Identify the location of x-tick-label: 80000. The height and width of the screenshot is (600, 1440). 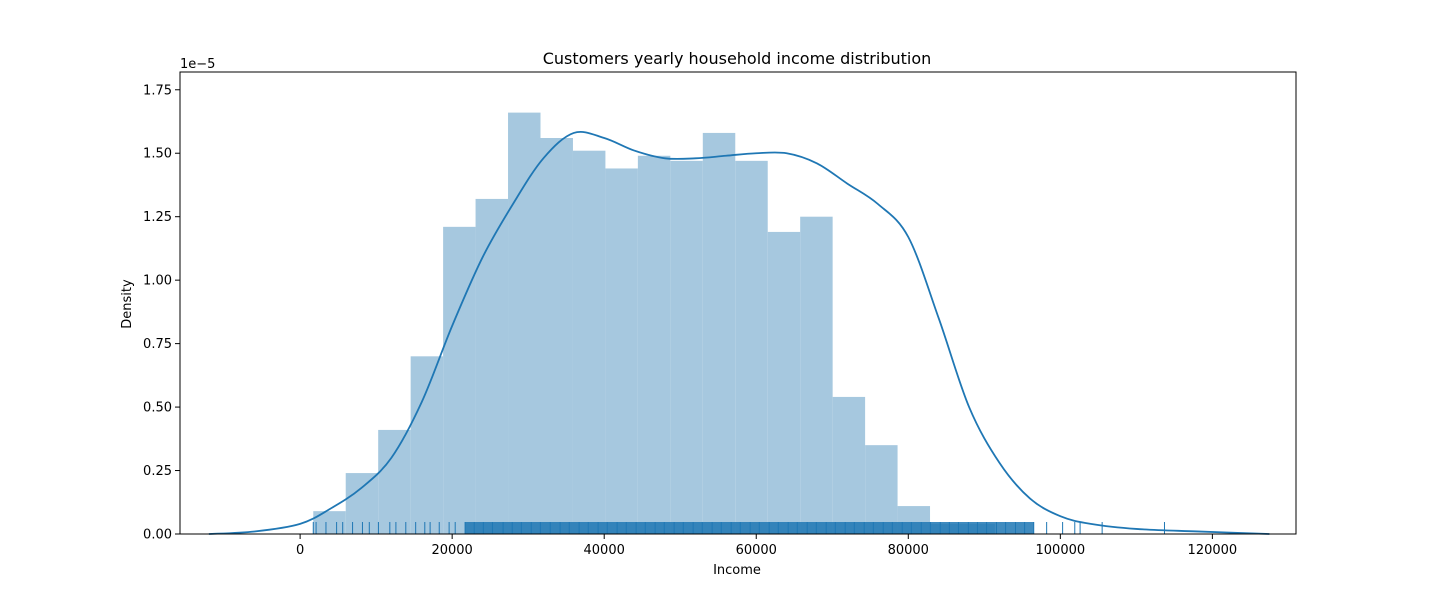
(908, 550).